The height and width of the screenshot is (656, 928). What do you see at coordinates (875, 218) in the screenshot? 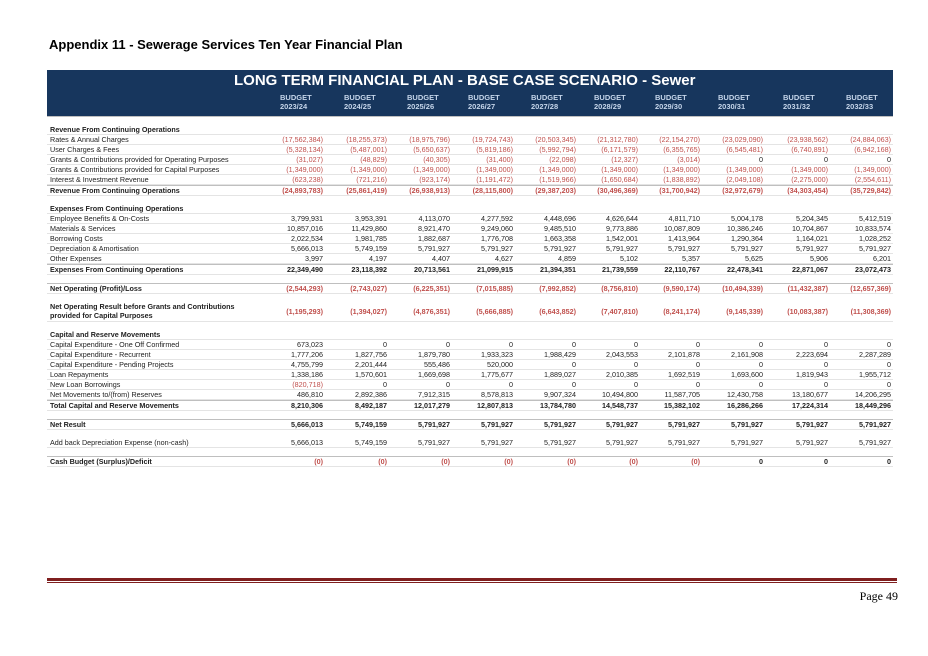
I see `value-cell: 5,412,519` at bounding box center [875, 218].